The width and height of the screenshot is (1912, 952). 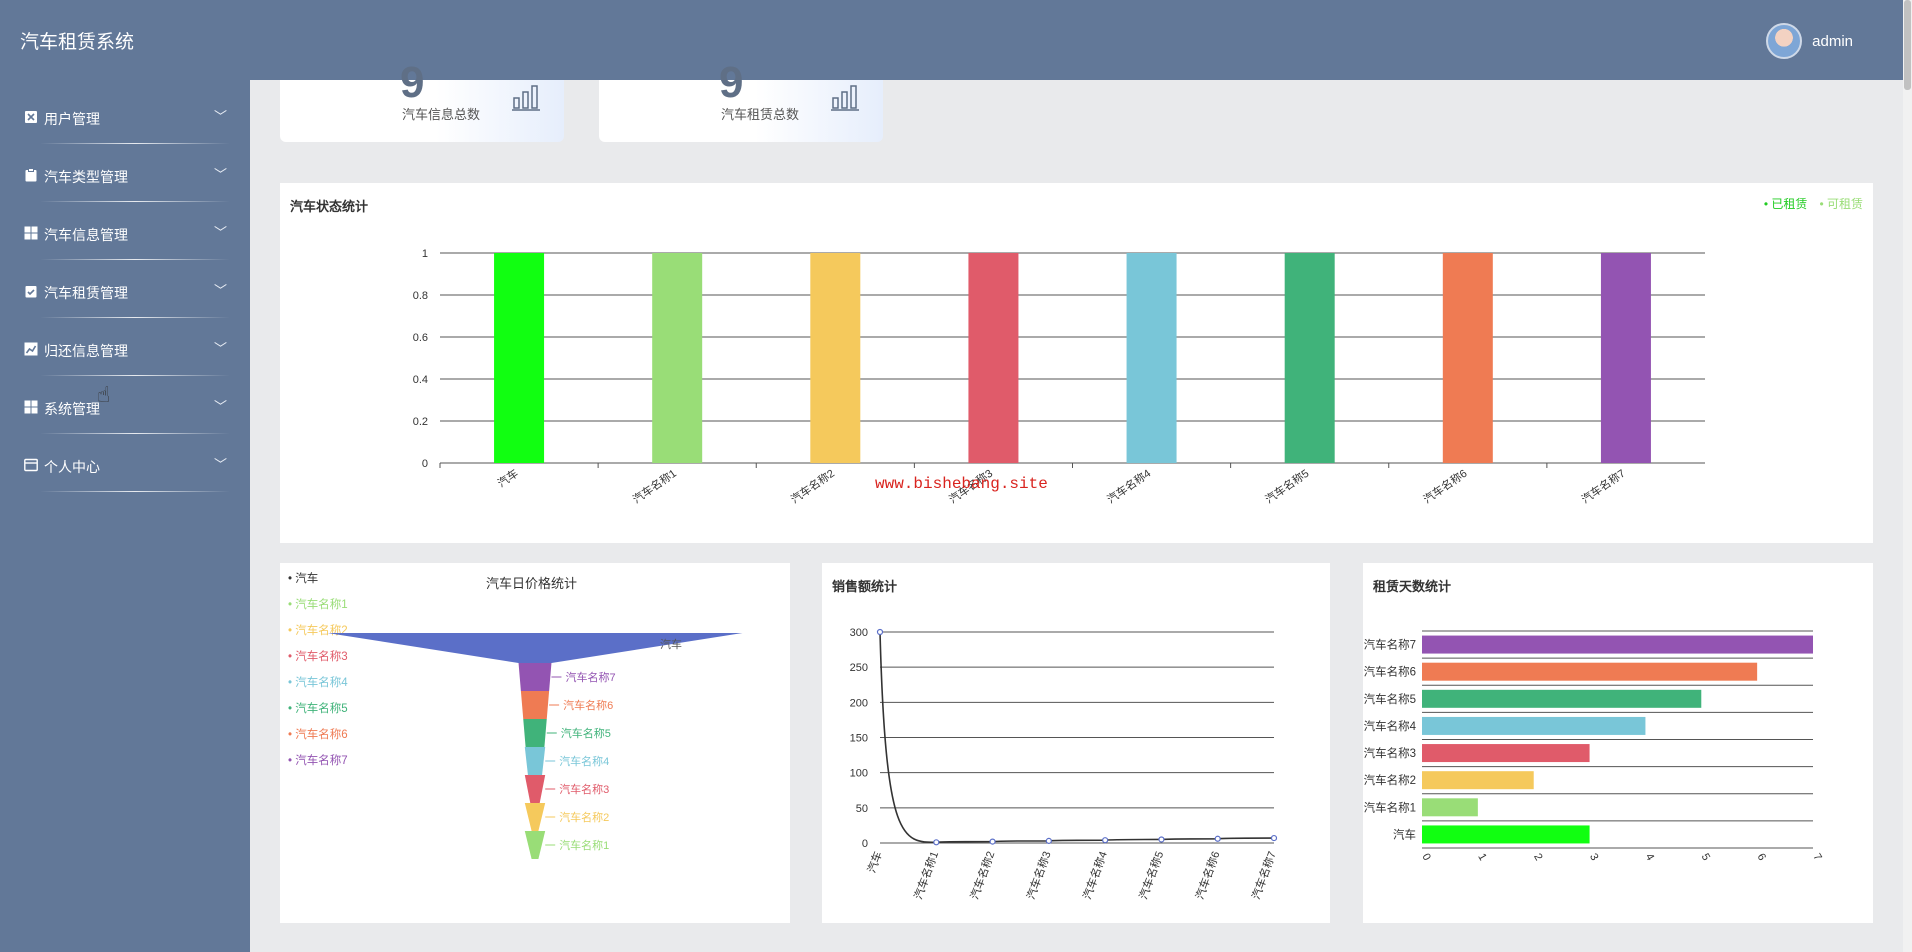 I want to click on x-tick-label: 汽车名称5, so click(x=1151, y=875).